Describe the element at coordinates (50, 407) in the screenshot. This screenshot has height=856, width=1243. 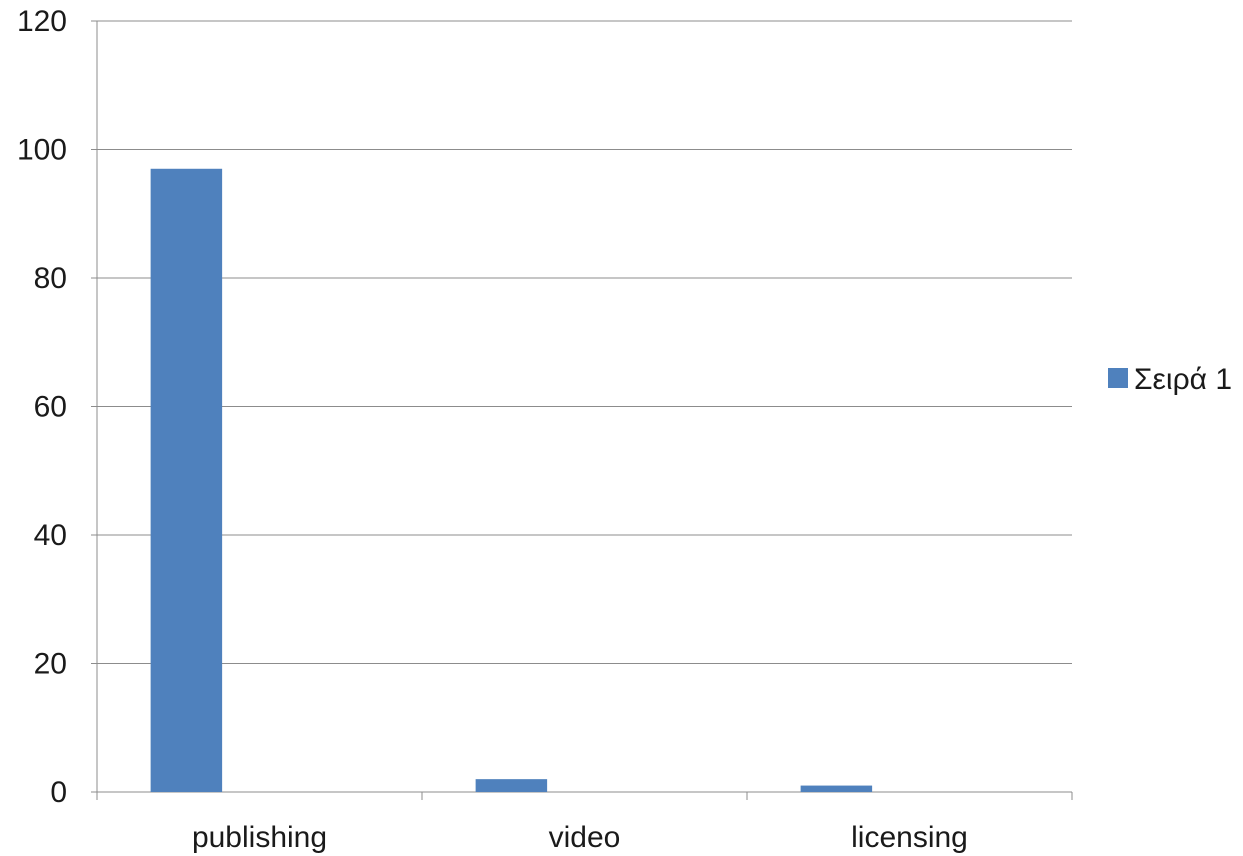
I see `y-tick-label: 60` at that location.